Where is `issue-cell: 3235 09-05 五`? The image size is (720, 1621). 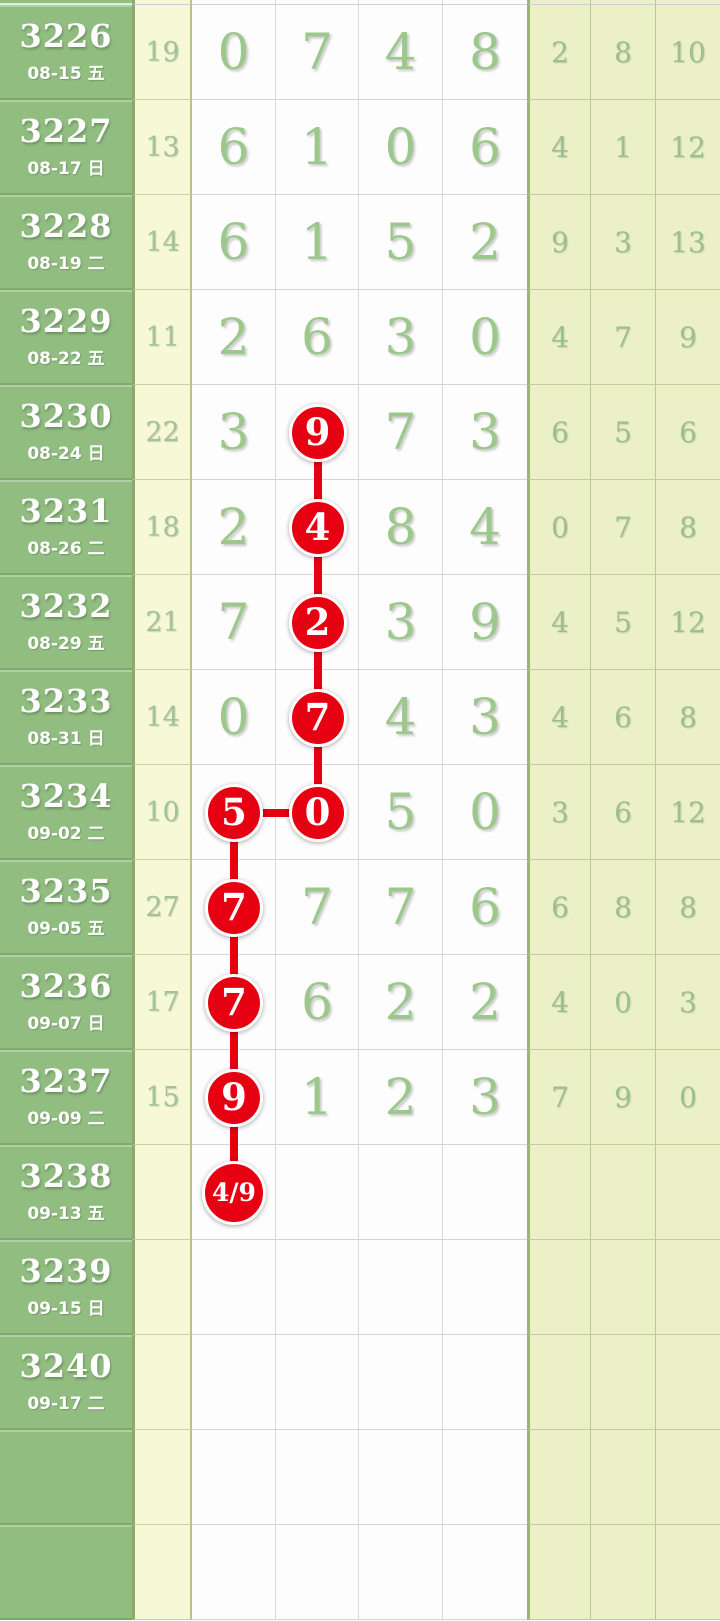
issue-cell: 3235 09-05 五 is located at coordinates (66, 907).